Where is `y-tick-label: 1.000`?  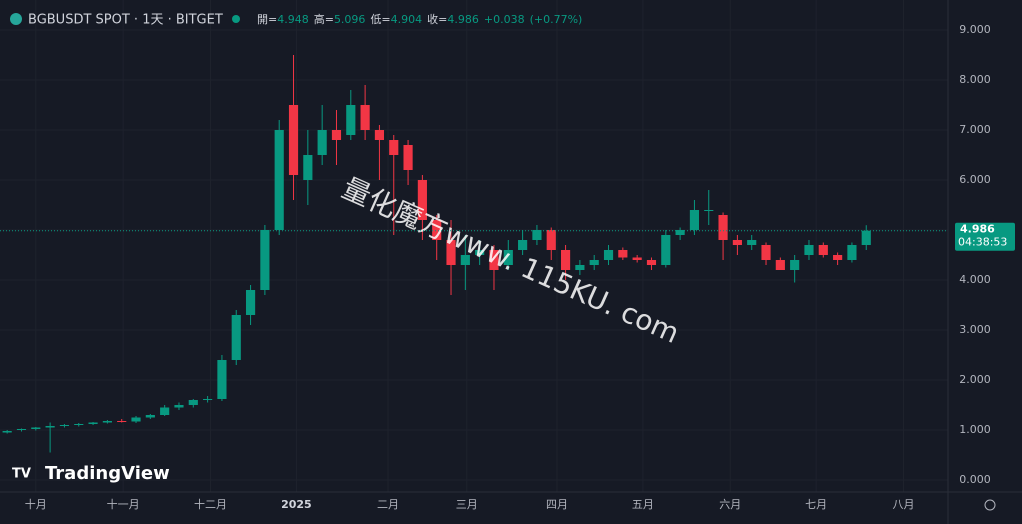
y-tick-label: 1.000 is located at coordinates (975, 429).